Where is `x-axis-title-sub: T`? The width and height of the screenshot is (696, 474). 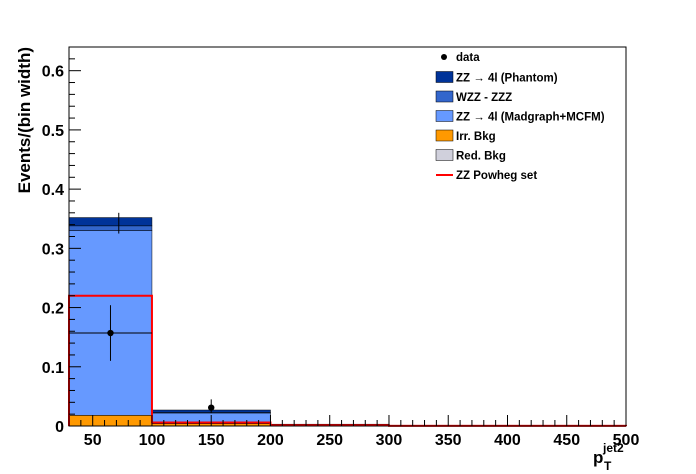
x-axis-title-sub: T is located at coordinates (608, 466).